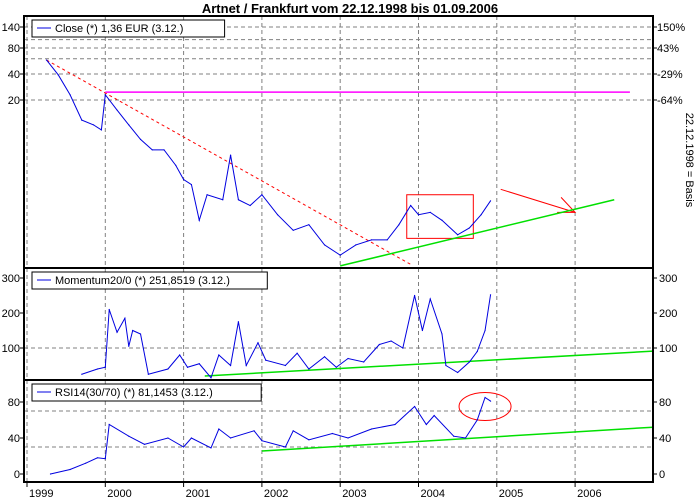 The height and width of the screenshot is (500, 700). What do you see at coordinates (668, 314) in the screenshot?
I see `y-tick-label-right: 200` at bounding box center [668, 314].